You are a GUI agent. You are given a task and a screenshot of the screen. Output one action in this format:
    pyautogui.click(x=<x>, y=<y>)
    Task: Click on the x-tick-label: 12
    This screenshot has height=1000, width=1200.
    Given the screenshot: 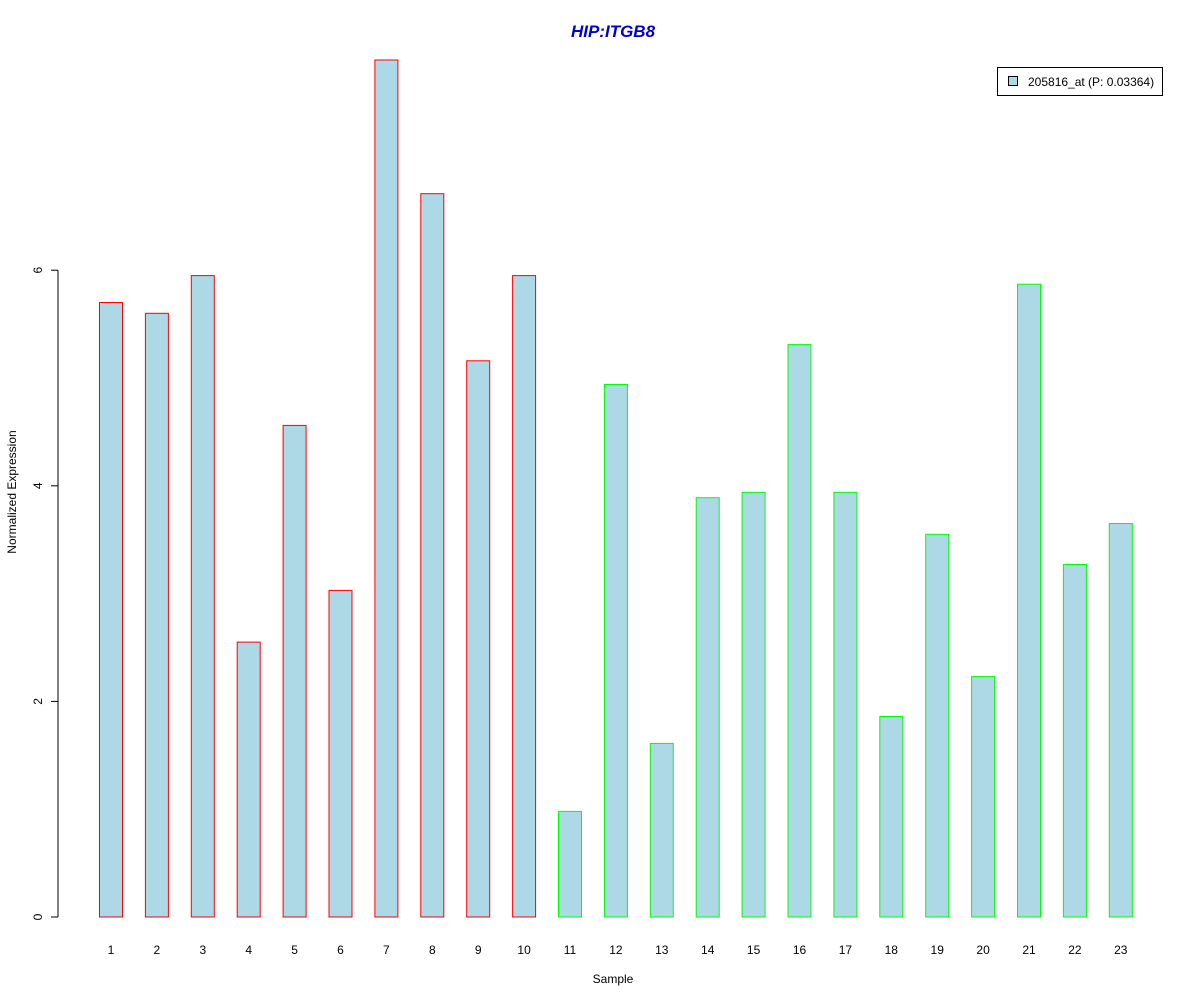 What is the action you would take?
    pyautogui.click(x=616, y=950)
    